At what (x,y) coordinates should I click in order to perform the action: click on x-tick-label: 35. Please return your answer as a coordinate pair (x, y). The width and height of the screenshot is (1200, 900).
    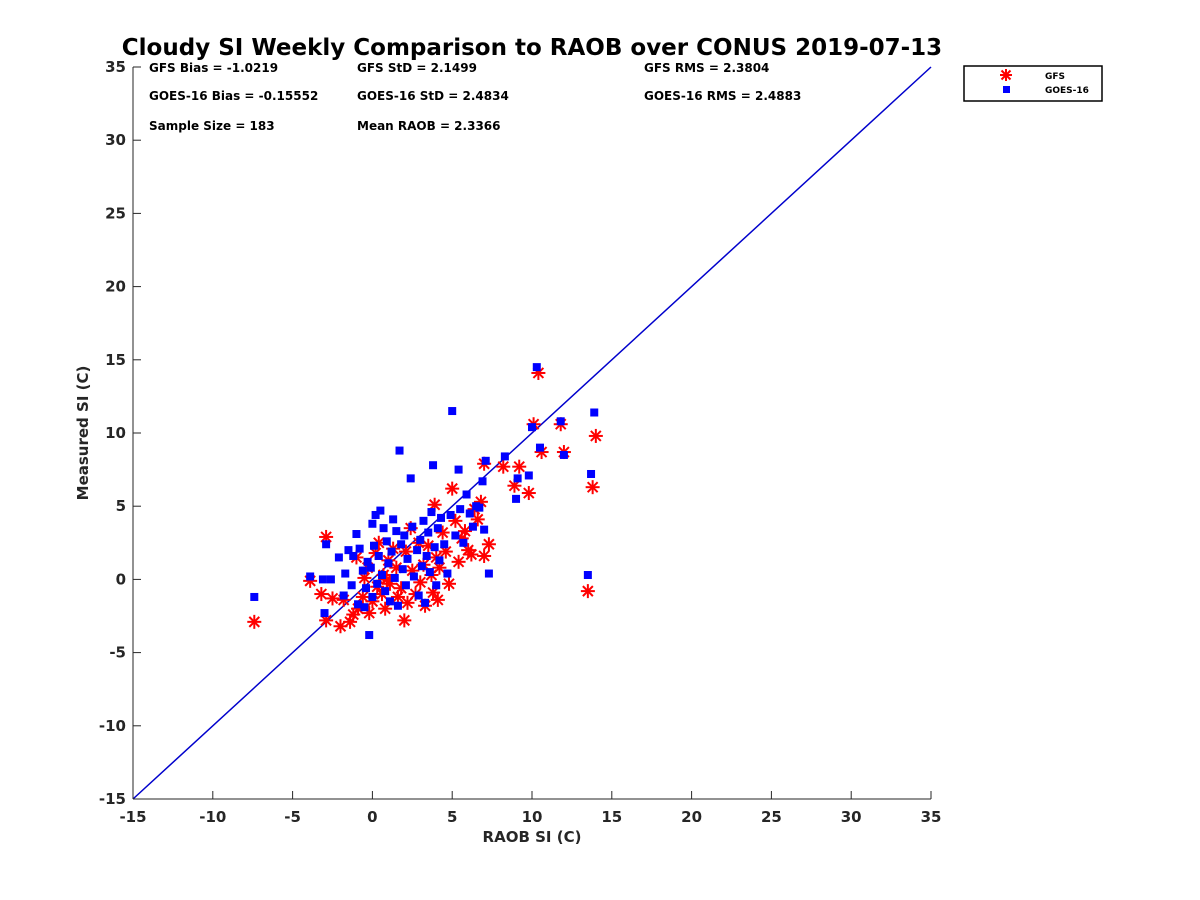
    Looking at the image, I should click on (931, 817).